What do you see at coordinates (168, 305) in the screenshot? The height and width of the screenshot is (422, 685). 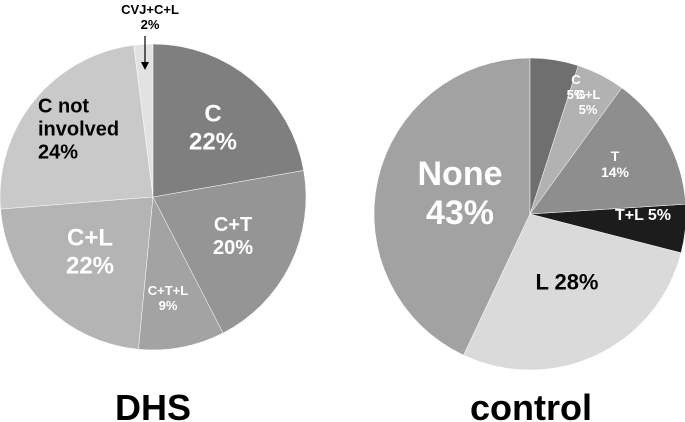 I see `value-label: 9%` at bounding box center [168, 305].